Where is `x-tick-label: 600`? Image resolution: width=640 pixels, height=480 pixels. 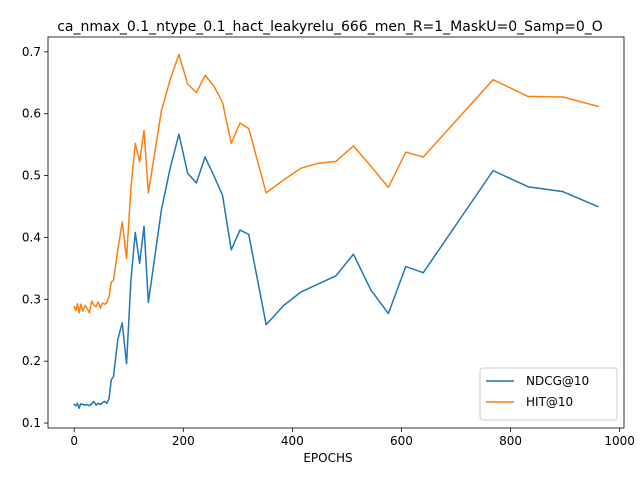 x-tick-label: 600 is located at coordinates (401, 441).